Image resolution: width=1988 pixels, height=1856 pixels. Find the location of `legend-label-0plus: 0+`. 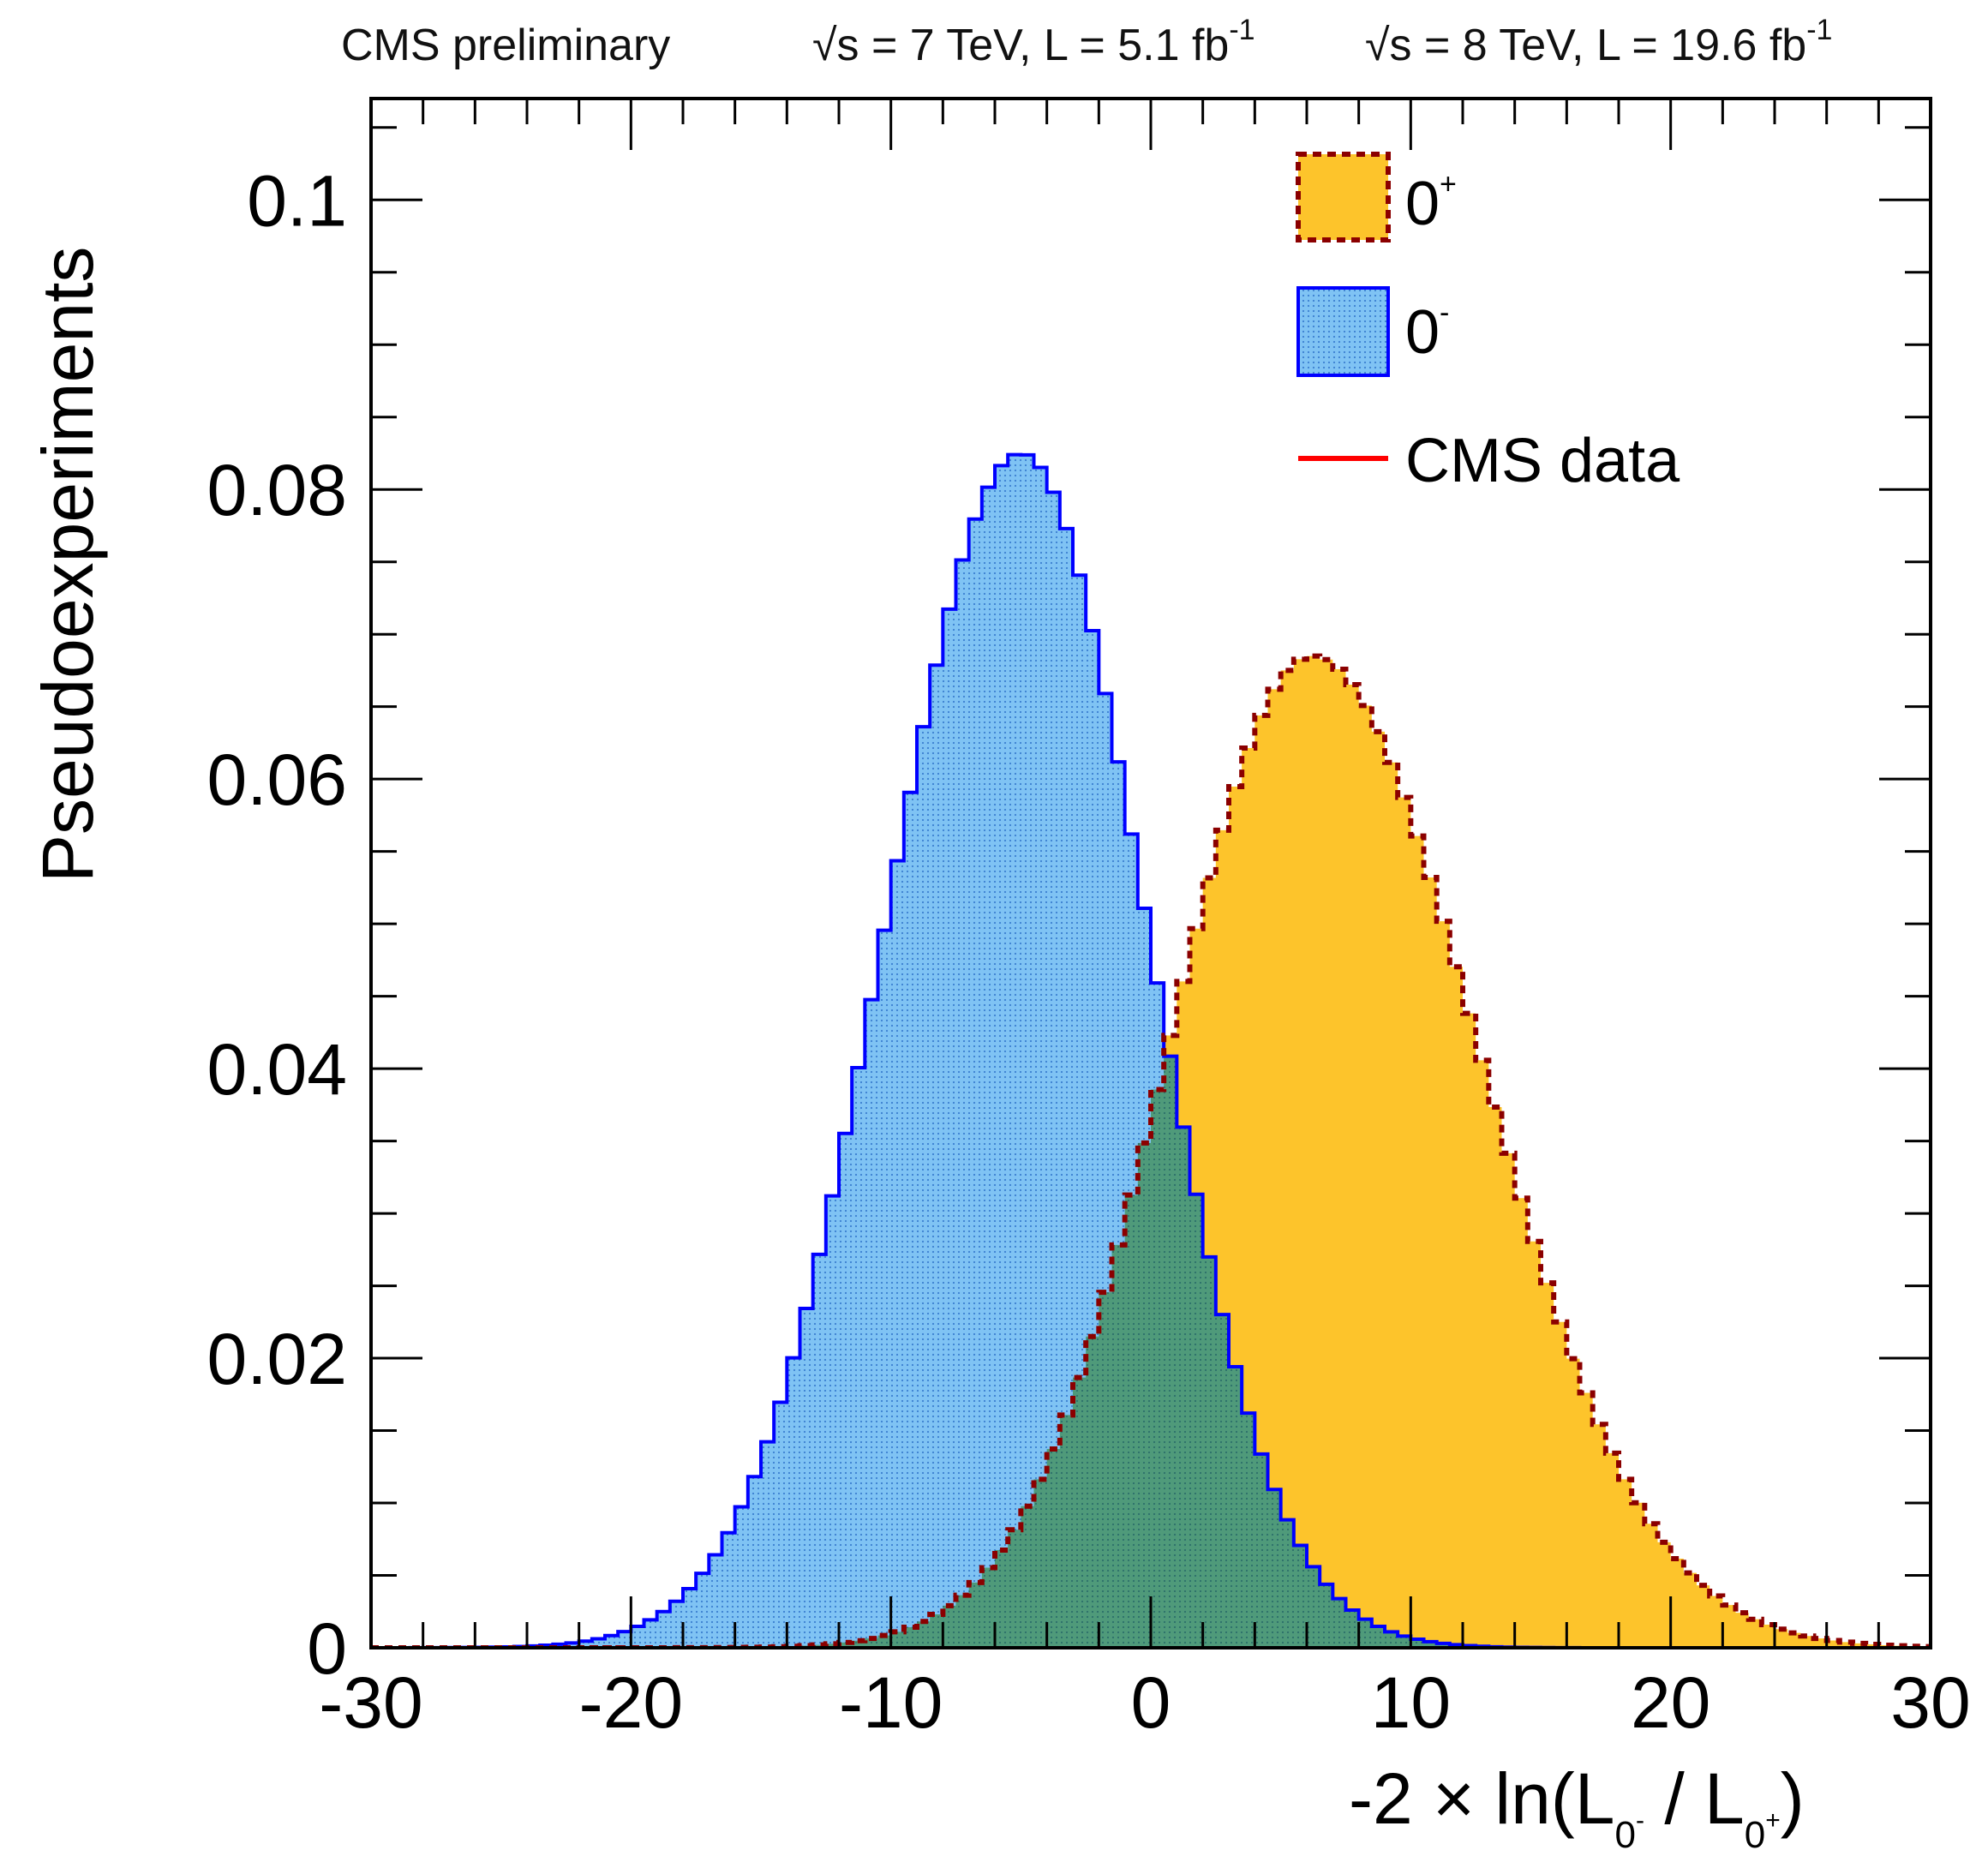

legend-label-0plus: 0+ is located at coordinates (1431, 203).